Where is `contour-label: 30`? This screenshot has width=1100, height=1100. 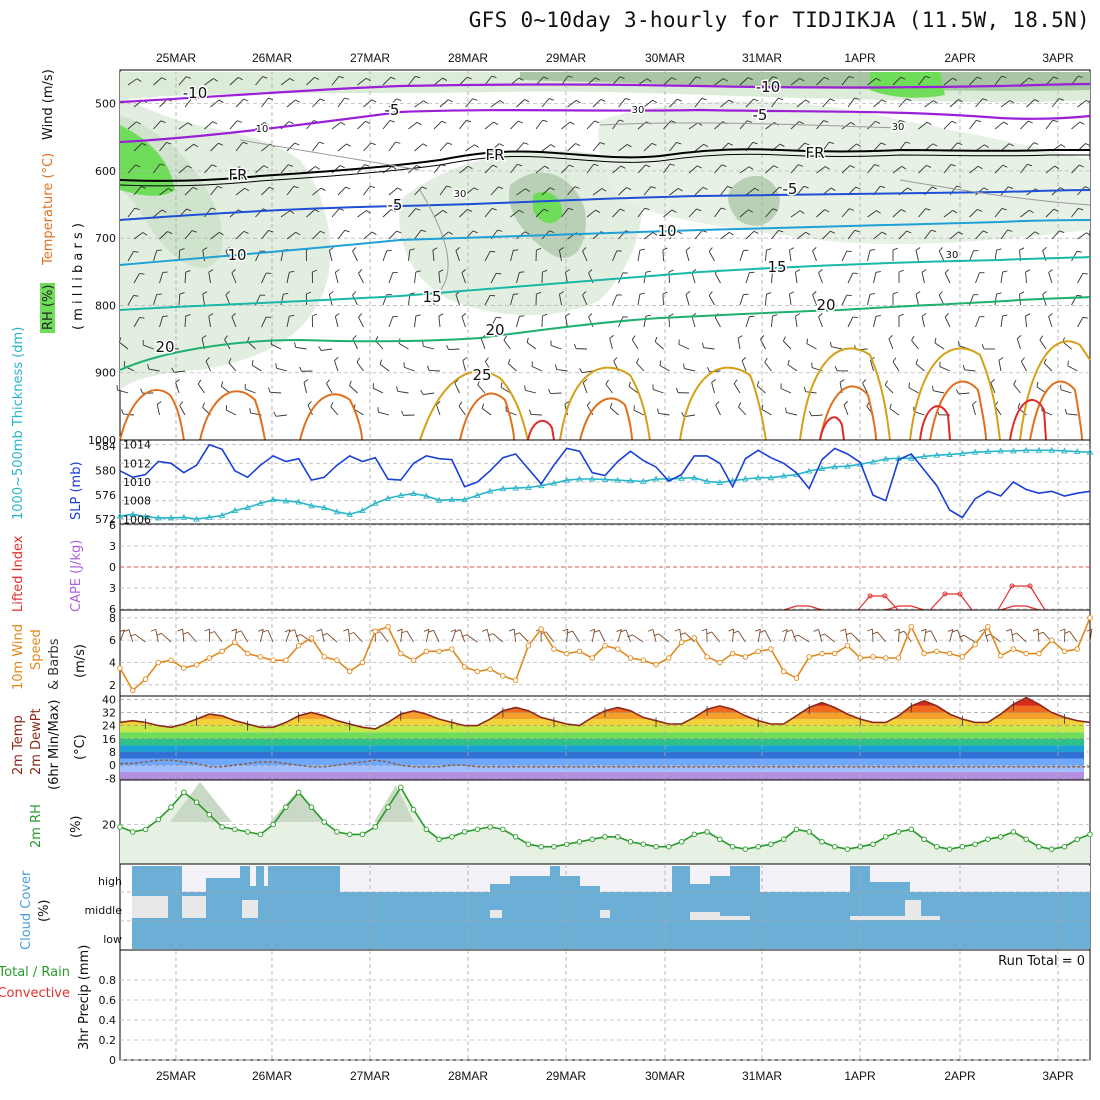
contour-label: 30 is located at coordinates (898, 127).